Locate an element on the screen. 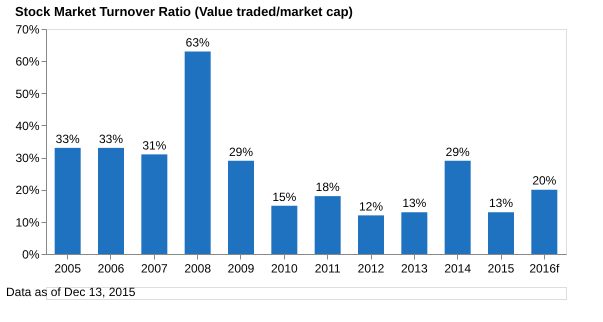 The height and width of the screenshot is (322, 603). data-label: 20% is located at coordinates (544, 181).